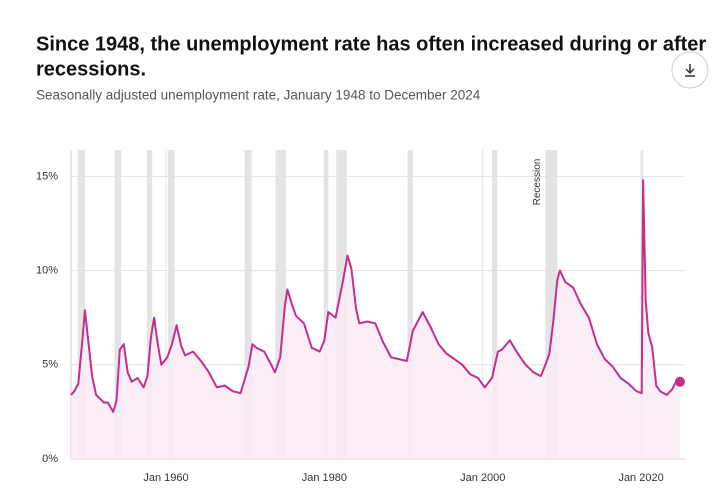 This screenshot has height=502, width=724. What do you see at coordinates (680, 381) in the screenshot?
I see `end-point` at bounding box center [680, 381].